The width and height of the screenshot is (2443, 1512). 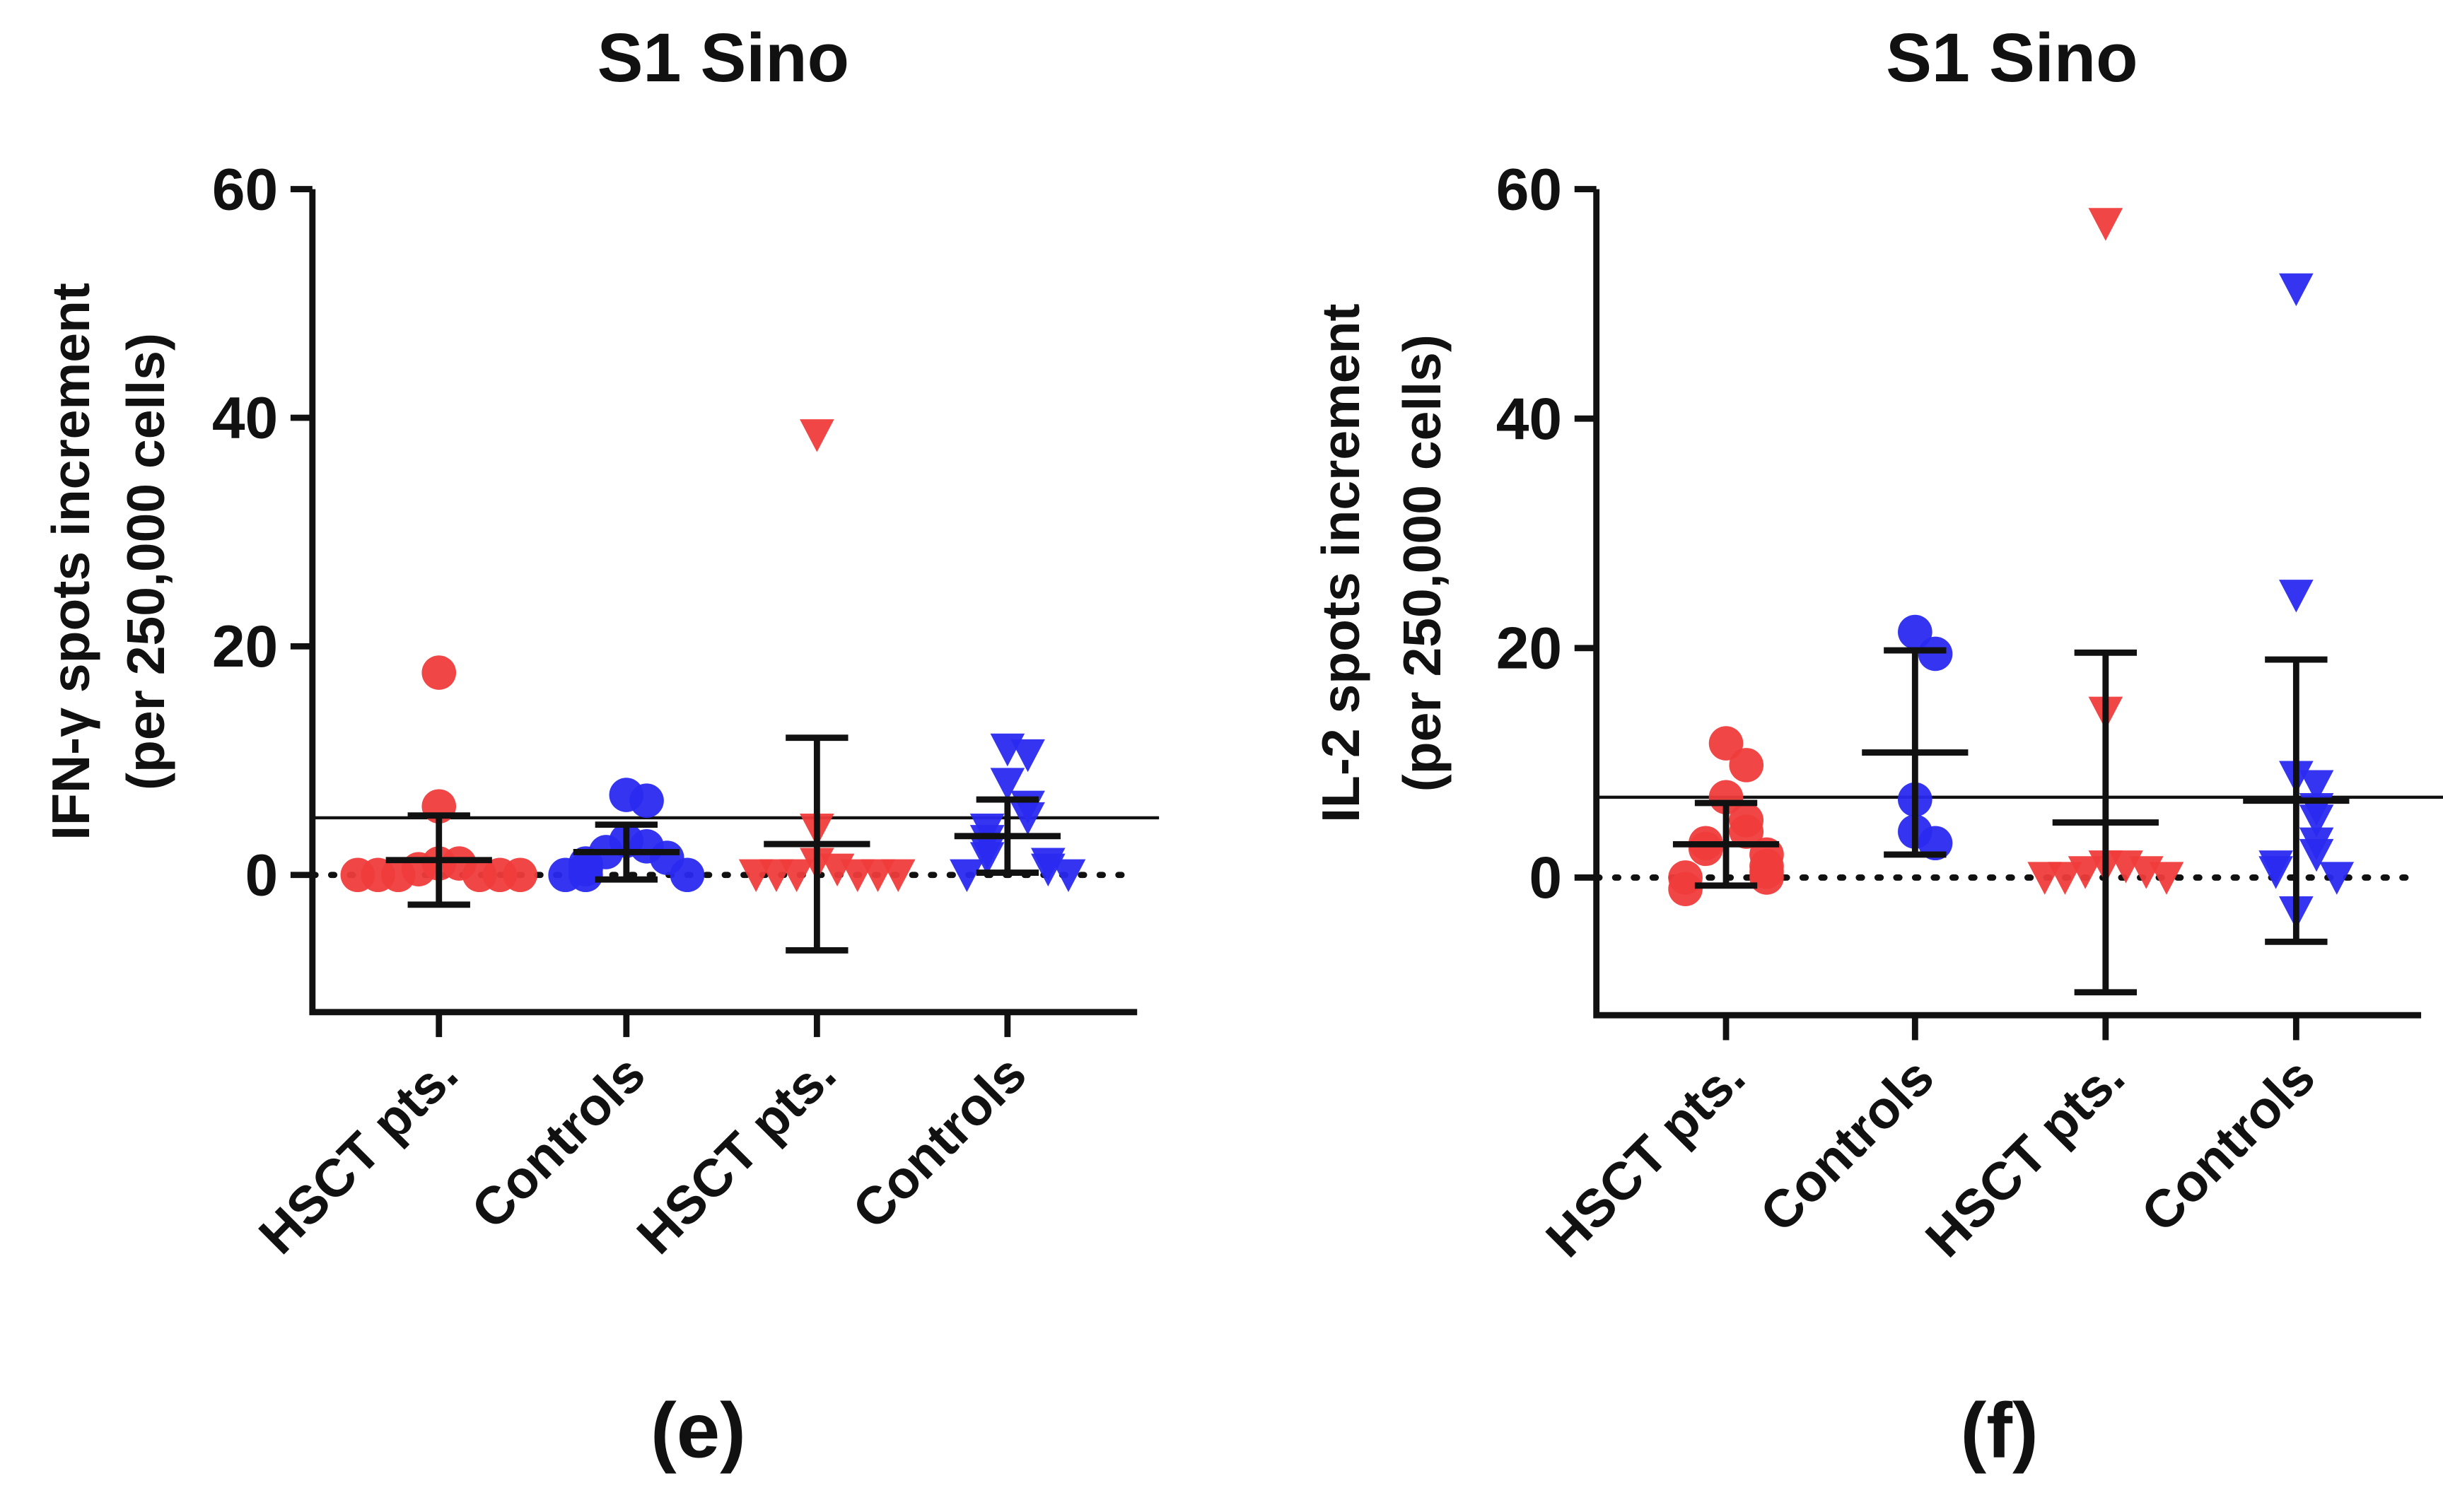 I want to click on caption: (f), so click(x=1999, y=1431).